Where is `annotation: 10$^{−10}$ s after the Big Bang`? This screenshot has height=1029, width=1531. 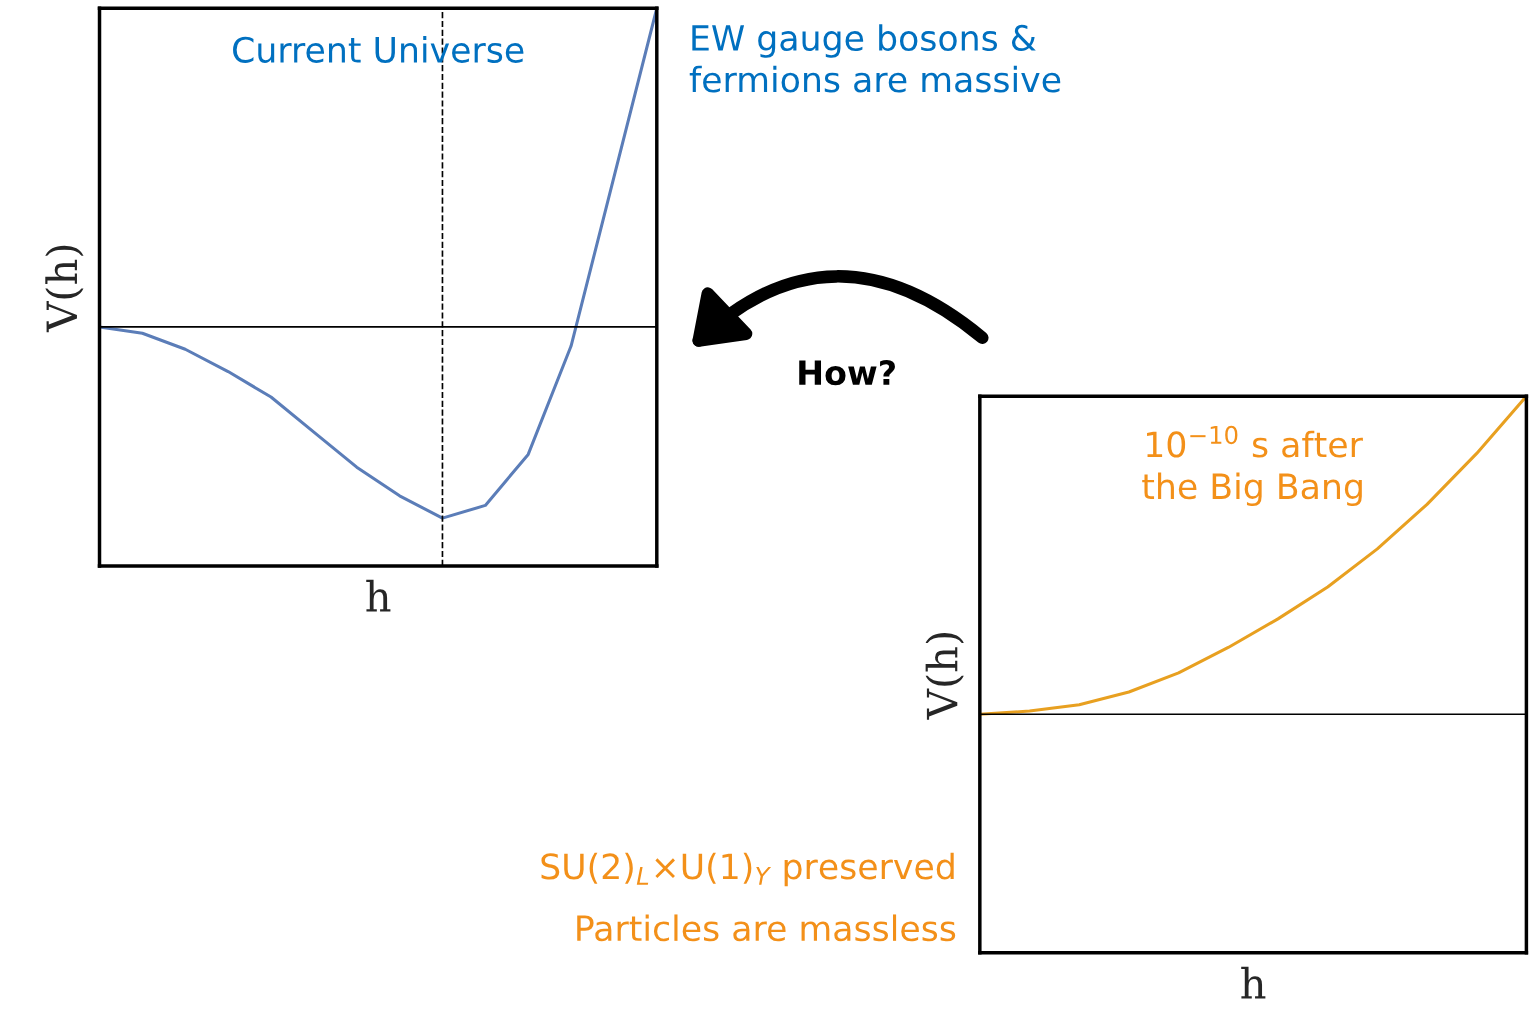
annotation: 10$^{−10}$ s after the Big Bang is located at coordinates (1252, 466).